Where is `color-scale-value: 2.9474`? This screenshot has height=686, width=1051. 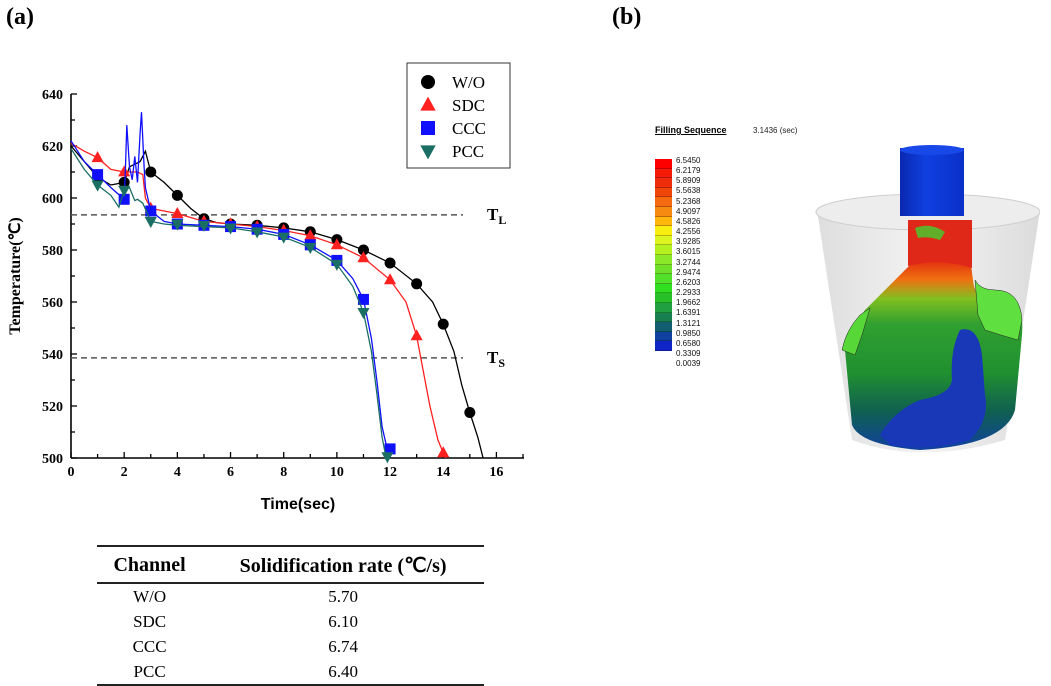 color-scale-value: 2.9474 is located at coordinates (688, 272).